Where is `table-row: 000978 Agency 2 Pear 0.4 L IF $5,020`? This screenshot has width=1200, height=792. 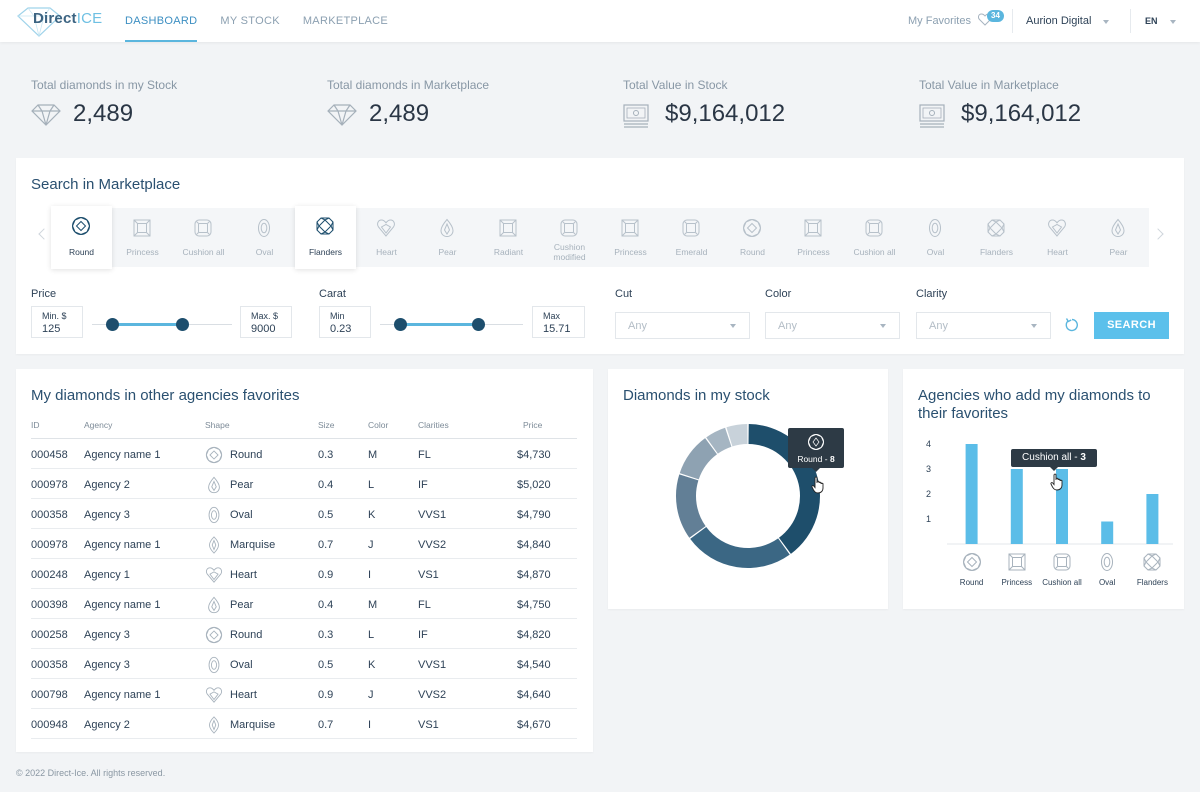
table-row: 000978 Agency 2 Pear 0.4 L IF $5,020 is located at coordinates (304, 484).